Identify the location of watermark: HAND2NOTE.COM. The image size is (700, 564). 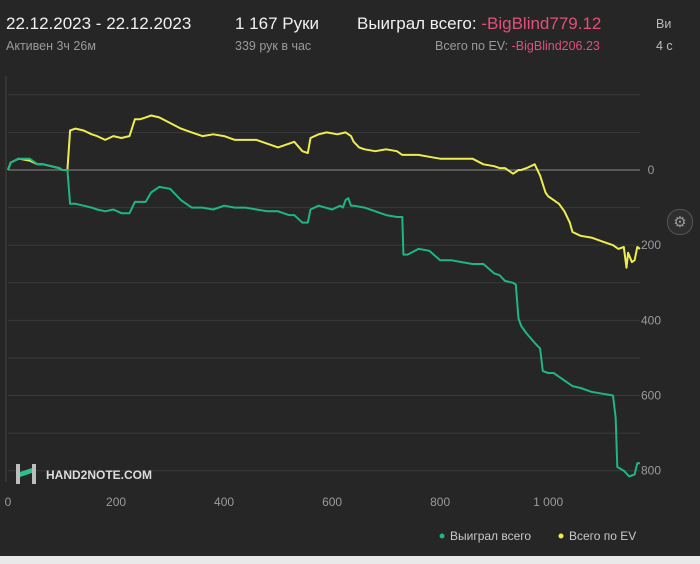
(84, 474).